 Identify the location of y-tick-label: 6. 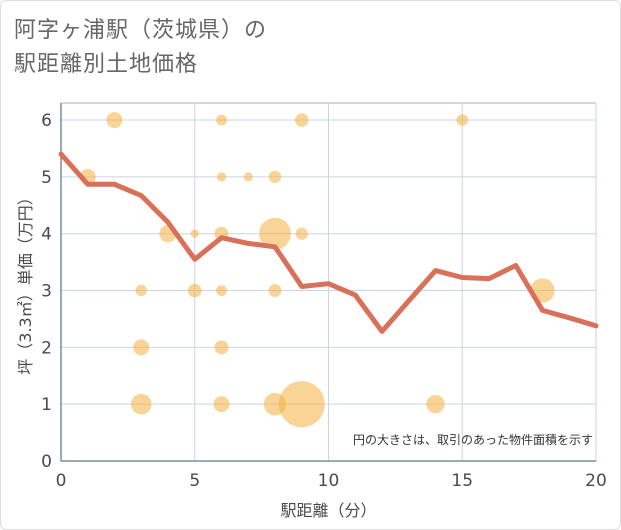
(46, 121).